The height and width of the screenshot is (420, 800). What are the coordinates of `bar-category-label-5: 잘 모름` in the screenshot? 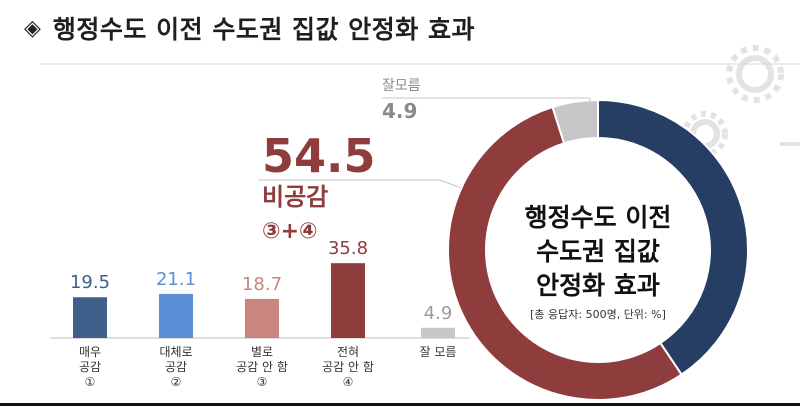 It's located at (438, 352).